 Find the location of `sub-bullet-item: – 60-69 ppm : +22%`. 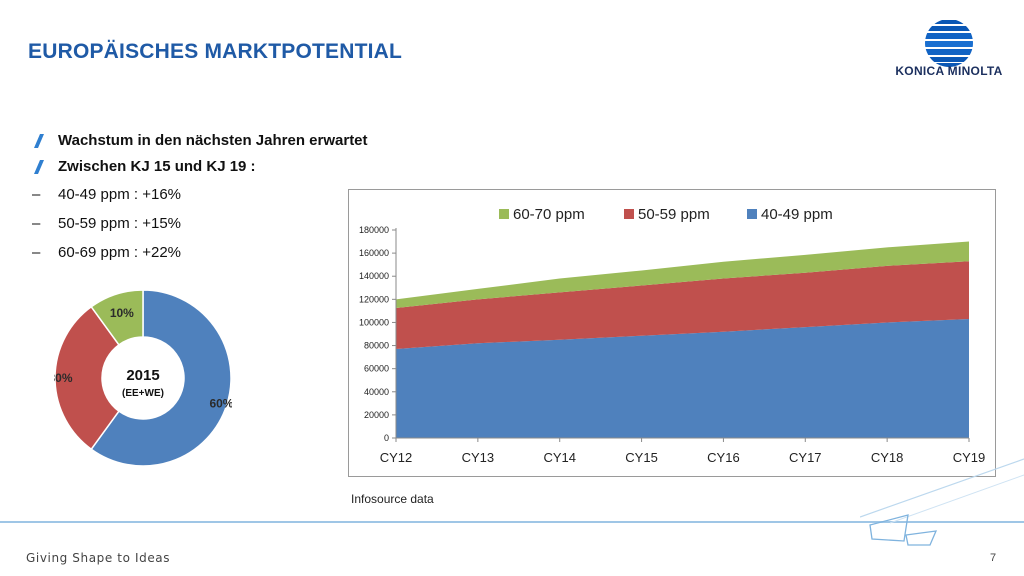

sub-bullet-item: – 60-69 ppm : +22% is located at coordinates (262, 252).